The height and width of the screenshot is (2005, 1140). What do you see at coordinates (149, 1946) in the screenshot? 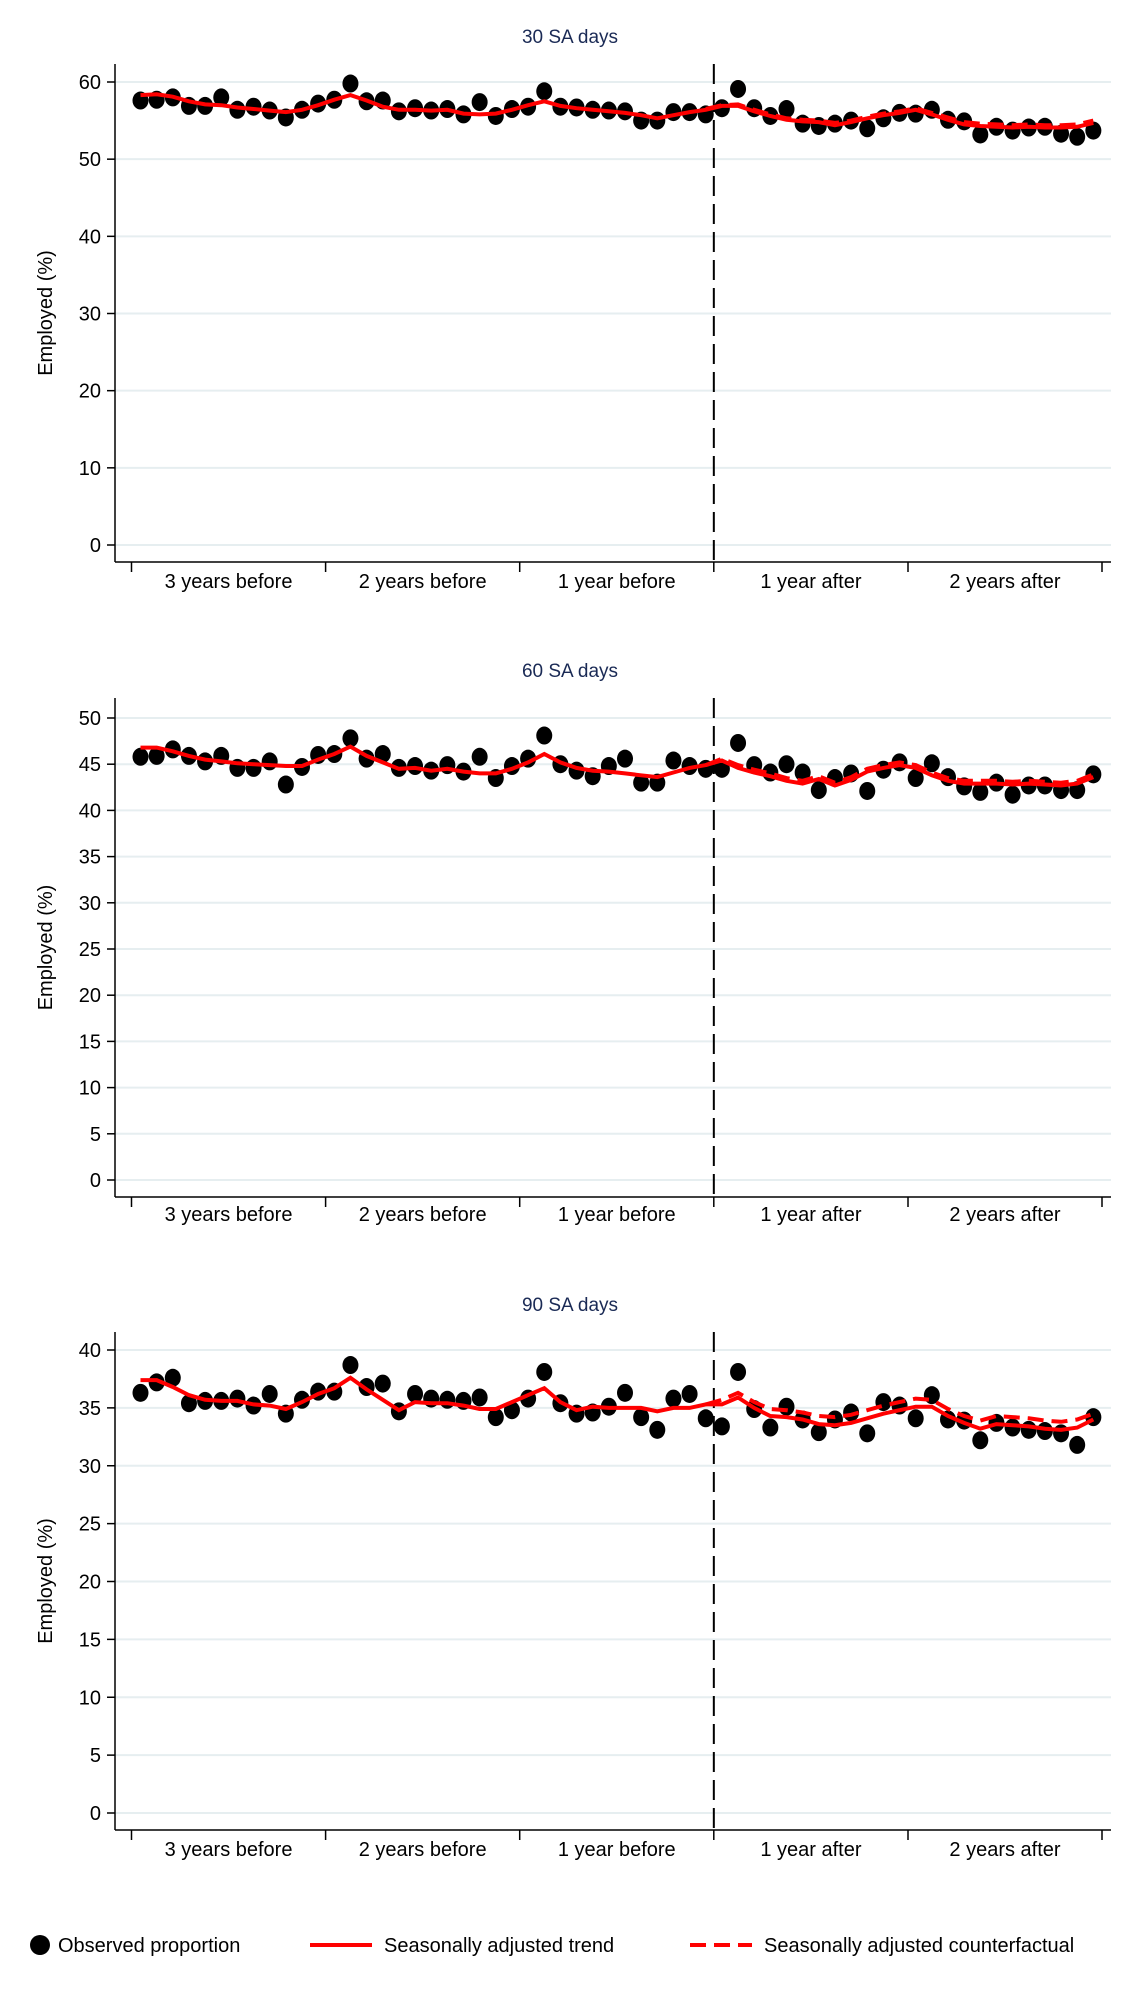
I see `legend-observed-label: Observed proportion` at bounding box center [149, 1946].